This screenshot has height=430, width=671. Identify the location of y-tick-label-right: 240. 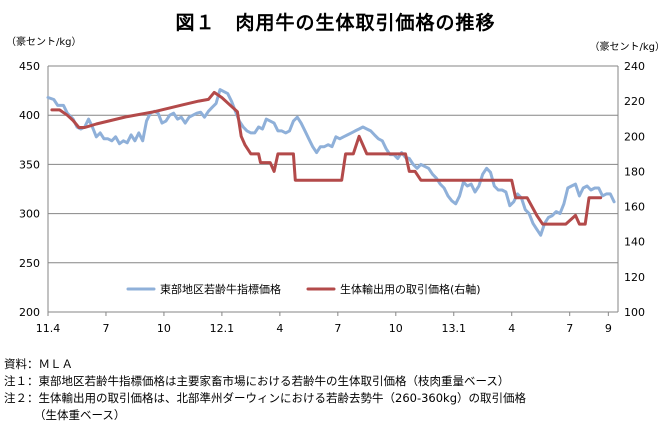
(634, 66).